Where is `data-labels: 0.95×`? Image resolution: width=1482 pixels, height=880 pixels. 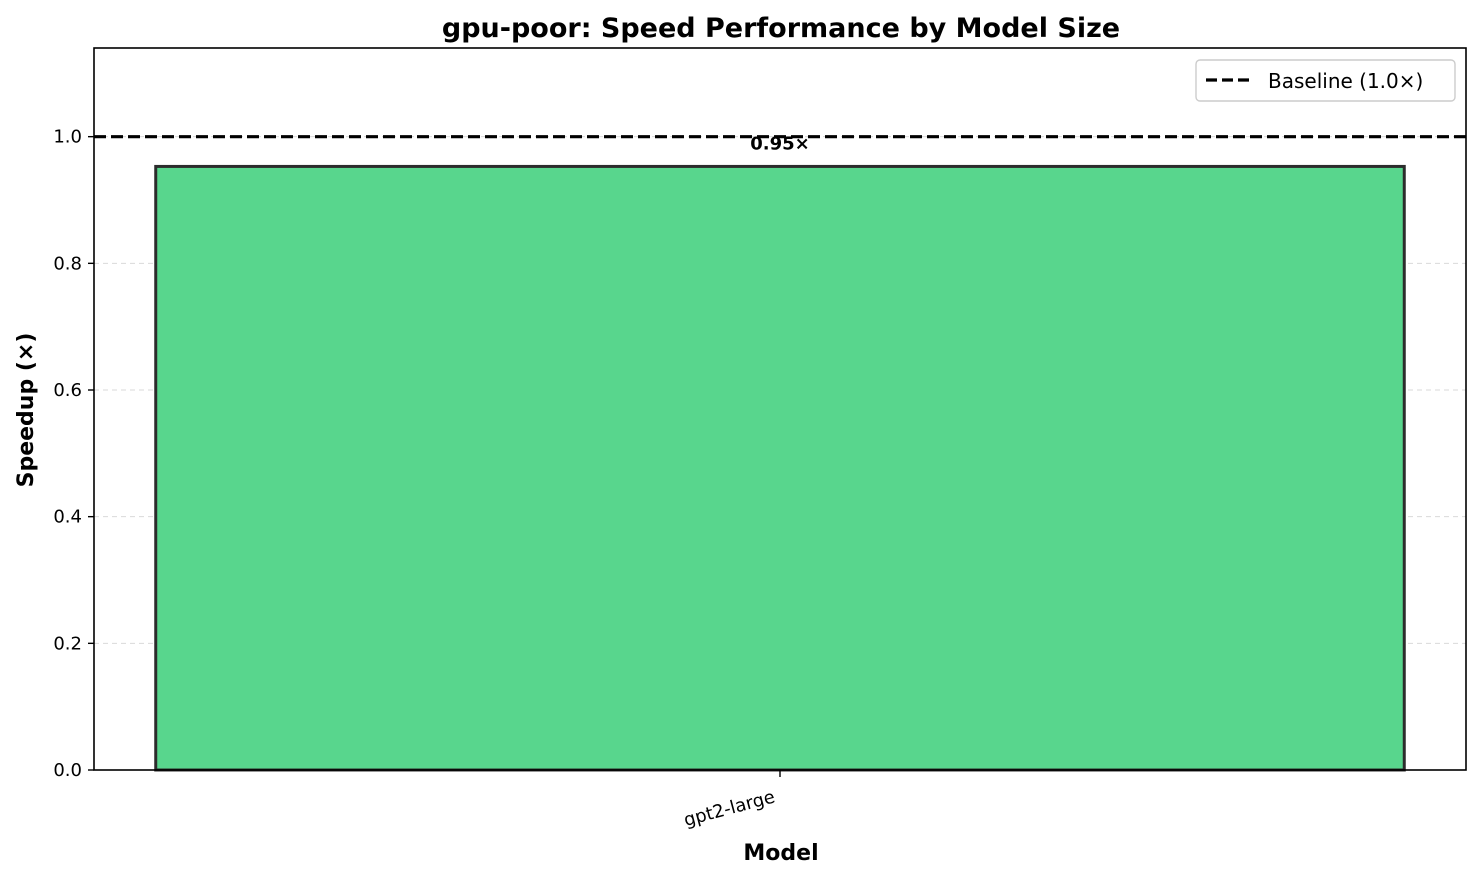 data-labels: 0.95× is located at coordinates (780, 143).